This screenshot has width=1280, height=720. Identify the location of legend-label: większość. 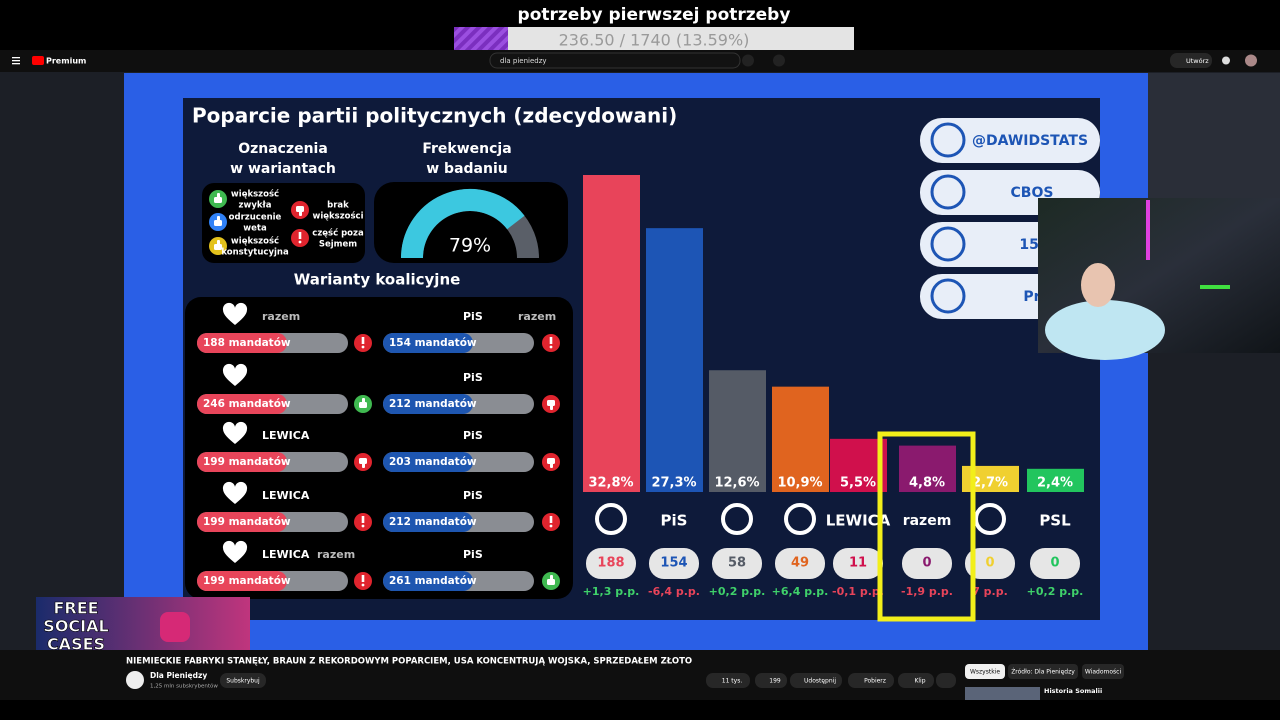
(255, 194).